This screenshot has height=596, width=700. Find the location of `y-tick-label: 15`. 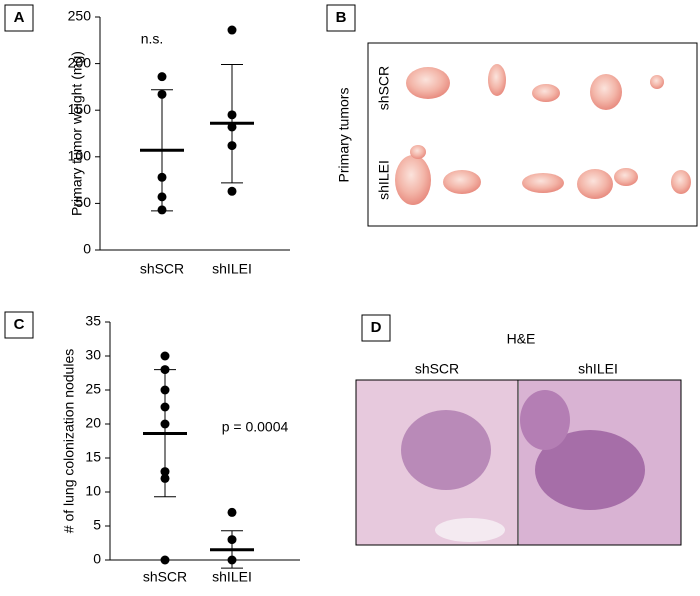

y-tick-label: 15 is located at coordinates (93, 457).